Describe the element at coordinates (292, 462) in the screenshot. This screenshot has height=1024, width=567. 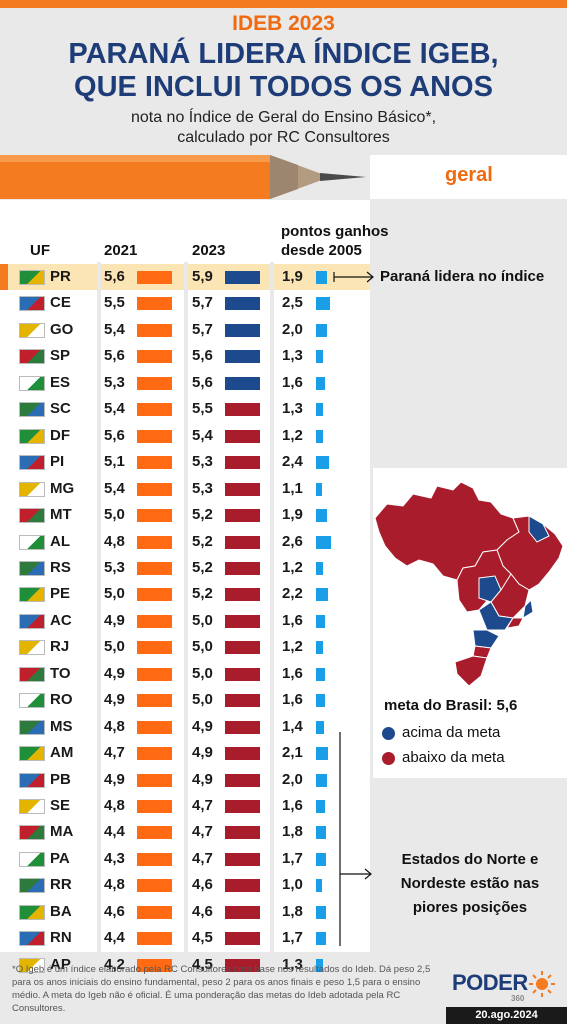
I see `value-gain: 2,4` at that location.